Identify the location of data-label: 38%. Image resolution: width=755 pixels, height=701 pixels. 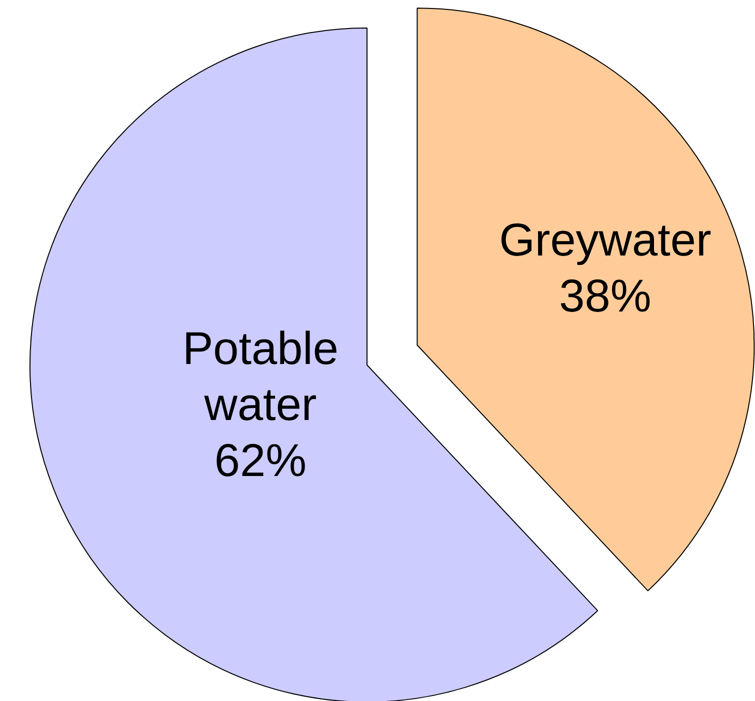
(605, 295).